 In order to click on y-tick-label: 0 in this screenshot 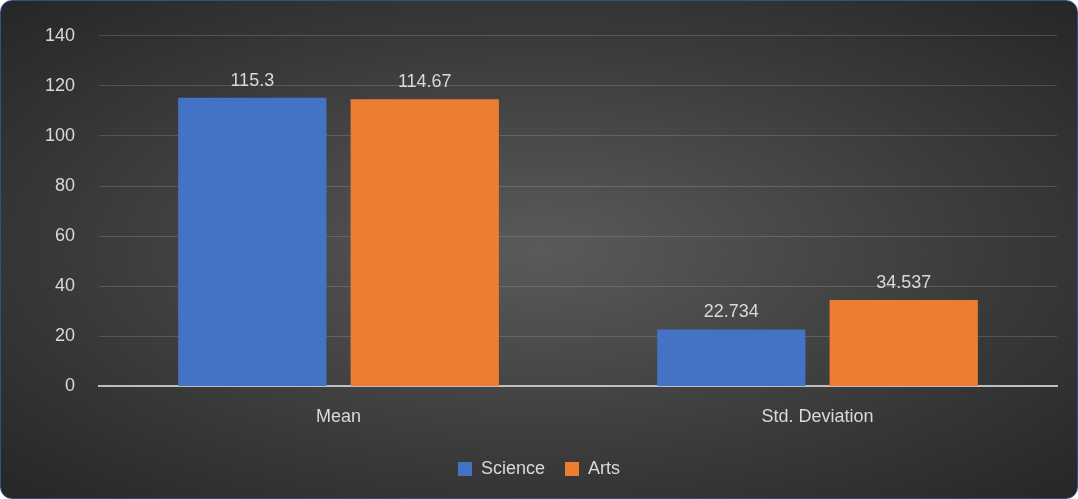, I will do `click(70, 385)`.